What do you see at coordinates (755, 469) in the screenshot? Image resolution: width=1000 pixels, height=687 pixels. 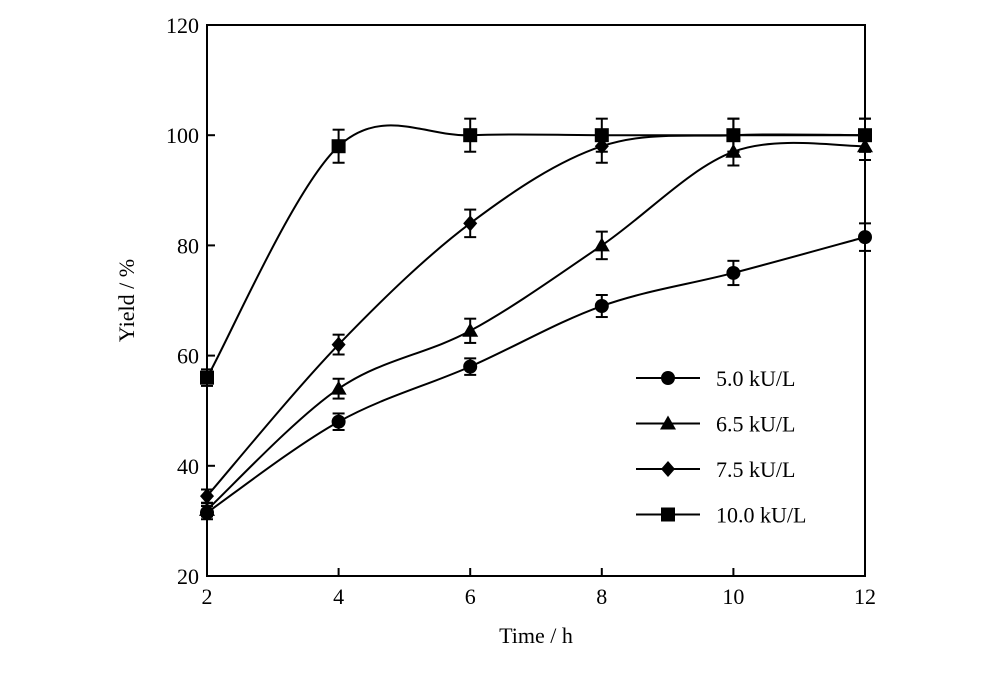 I see `legend-label: 7.5 kU/L` at bounding box center [755, 469].